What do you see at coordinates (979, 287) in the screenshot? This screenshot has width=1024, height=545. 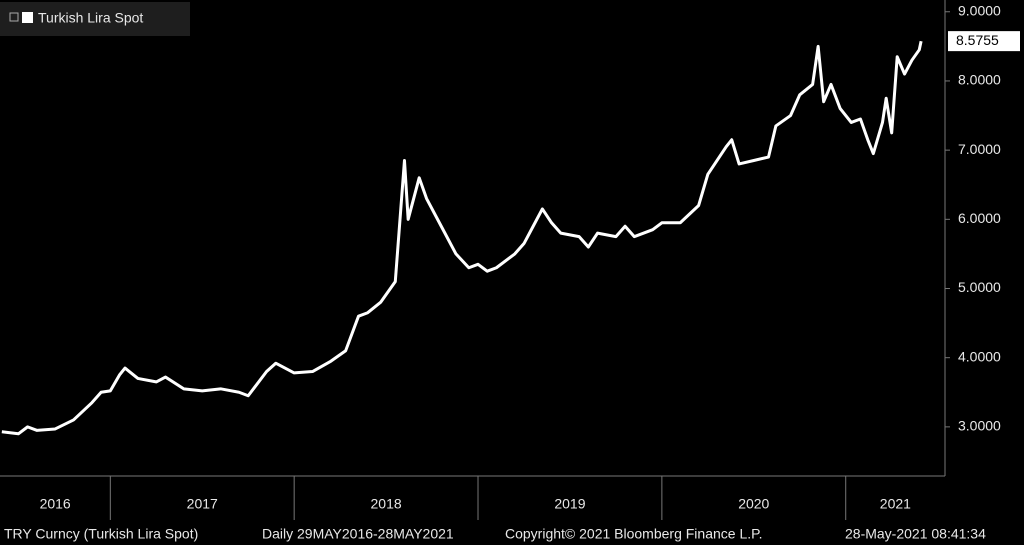 I see `y-tick-label: 5.0000` at bounding box center [979, 287].